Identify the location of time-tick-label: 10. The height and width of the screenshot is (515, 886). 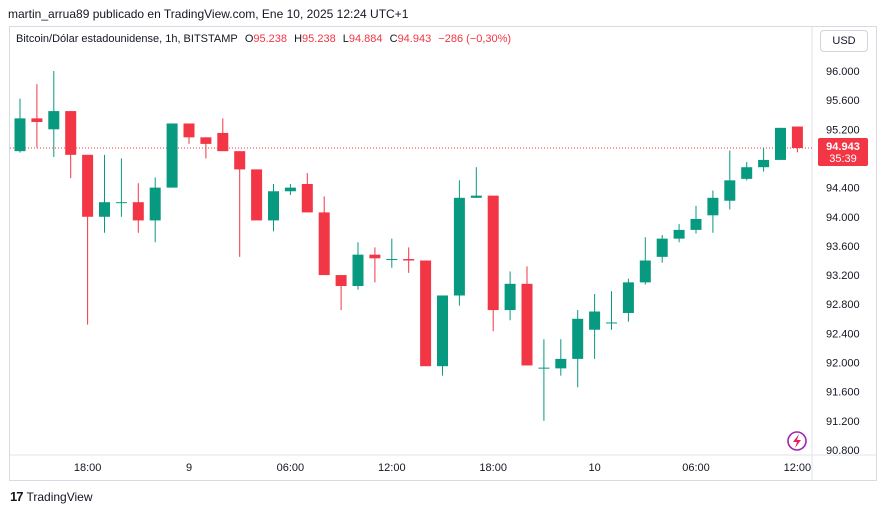
(594, 468).